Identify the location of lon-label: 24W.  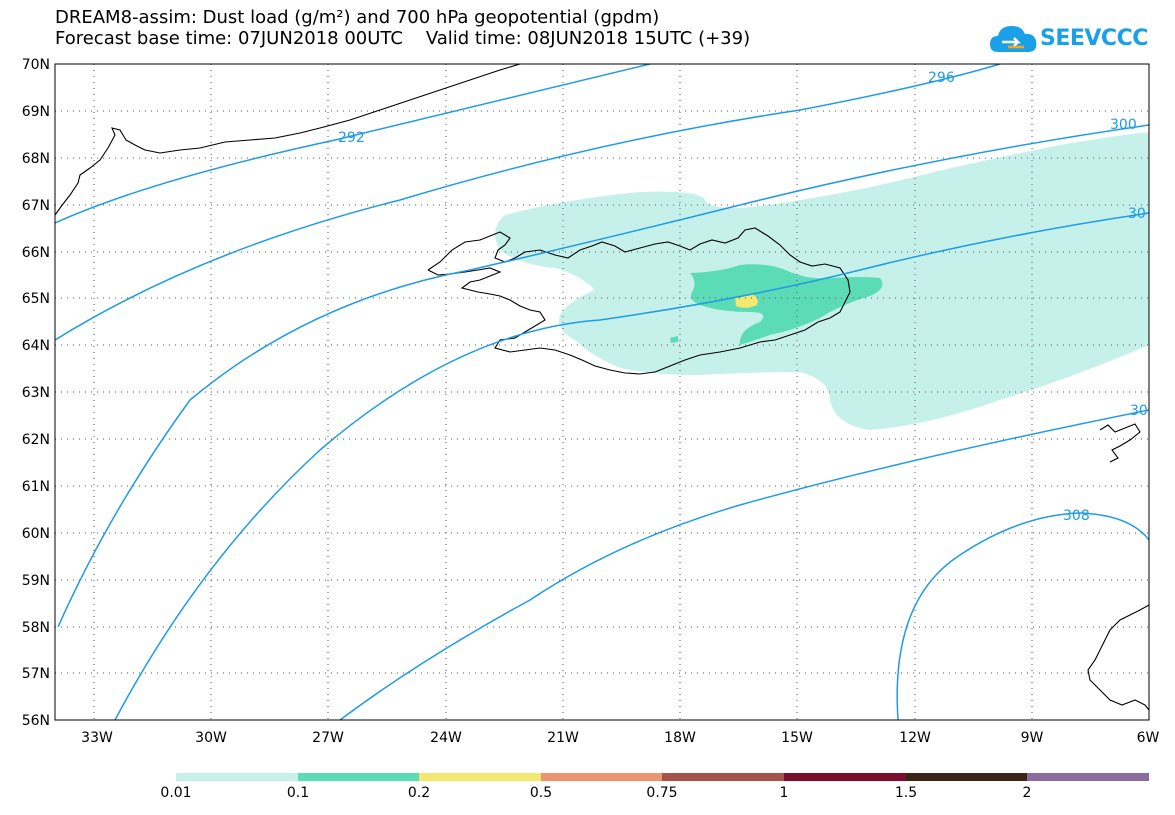
(446, 738).